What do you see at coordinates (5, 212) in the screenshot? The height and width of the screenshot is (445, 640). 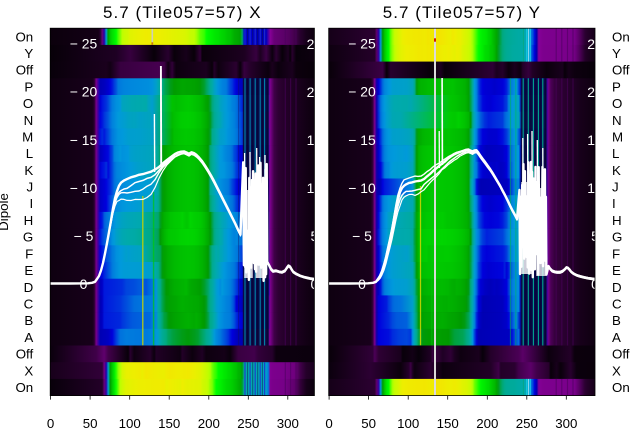 I see `svg-text: Dipole` at bounding box center [5, 212].